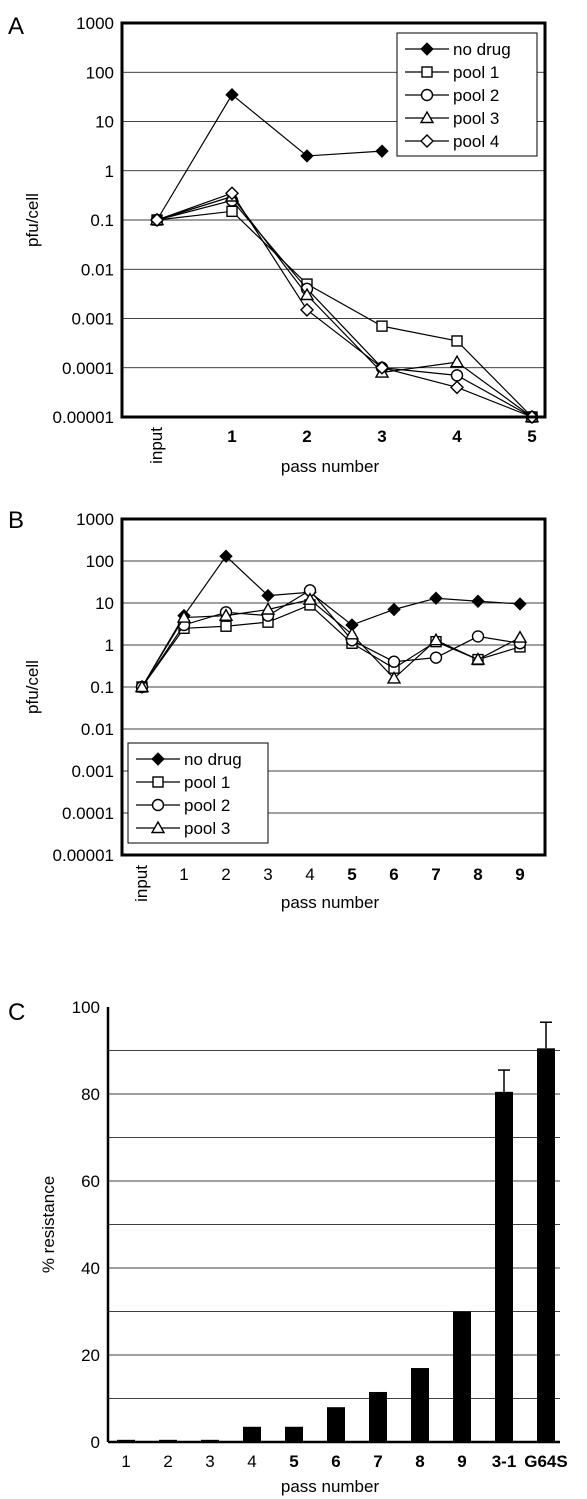 The height and width of the screenshot is (1499, 587). What do you see at coordinates (435, 874) in the screenshot?
I see `x-tick-label: 7` at bounding box center [435, 874].